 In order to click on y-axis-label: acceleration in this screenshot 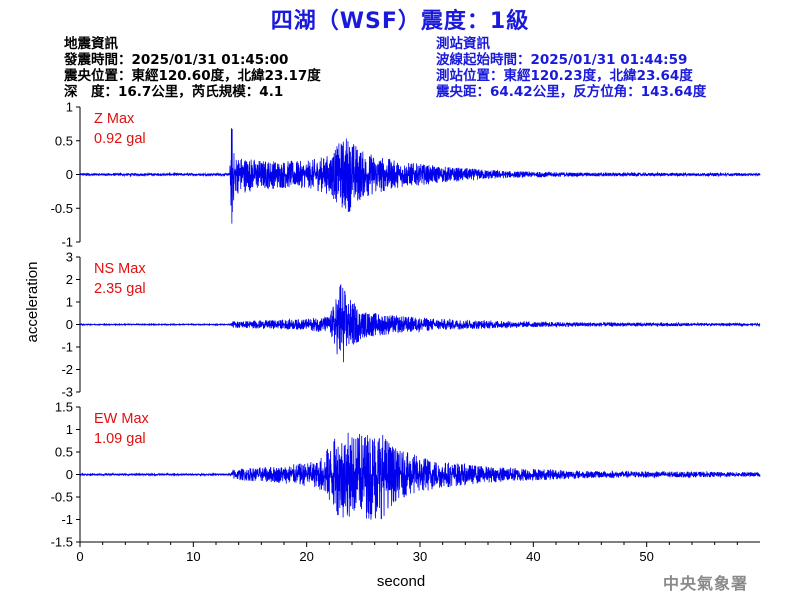, I will do `click(32, 302)`.